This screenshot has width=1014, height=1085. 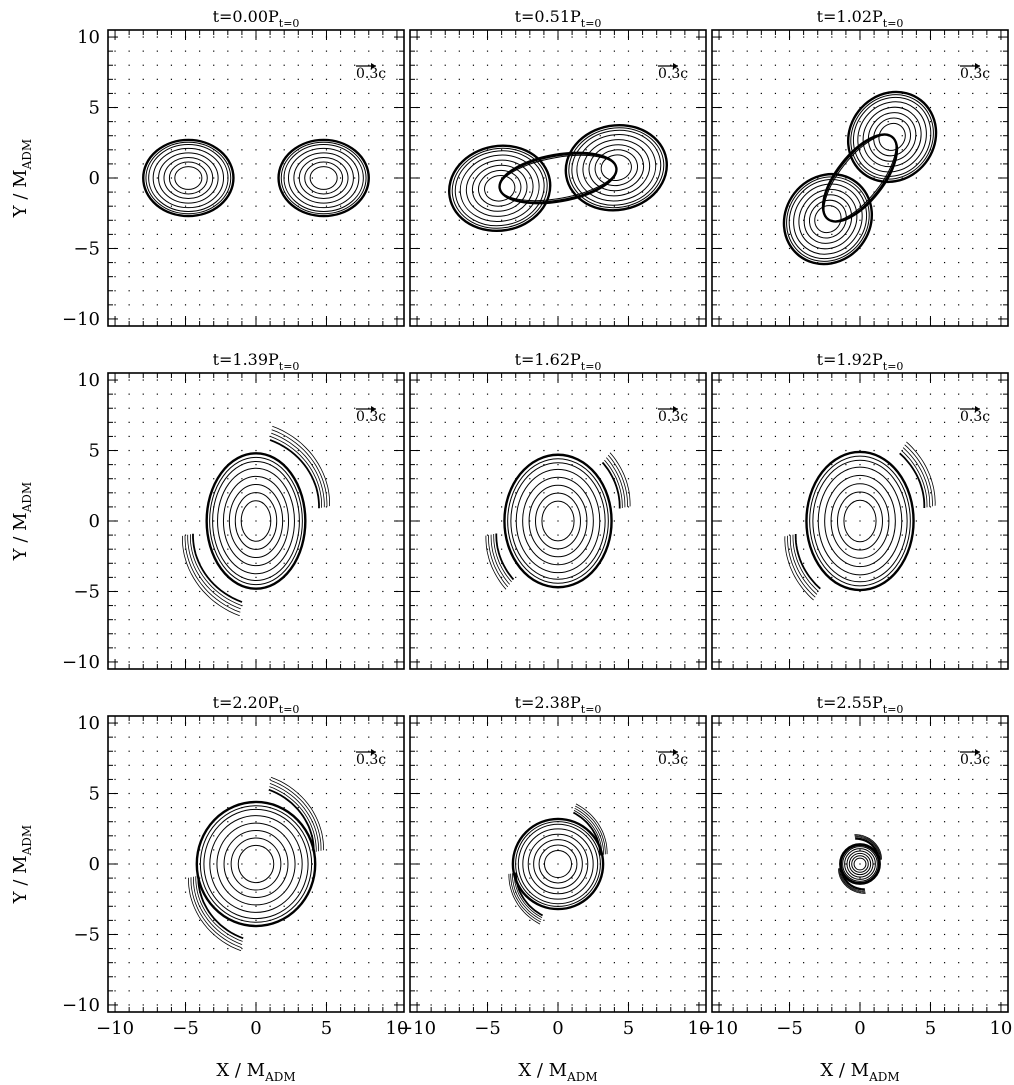 I want to click on spiral-arm-contour, so click(x=293, y=819).